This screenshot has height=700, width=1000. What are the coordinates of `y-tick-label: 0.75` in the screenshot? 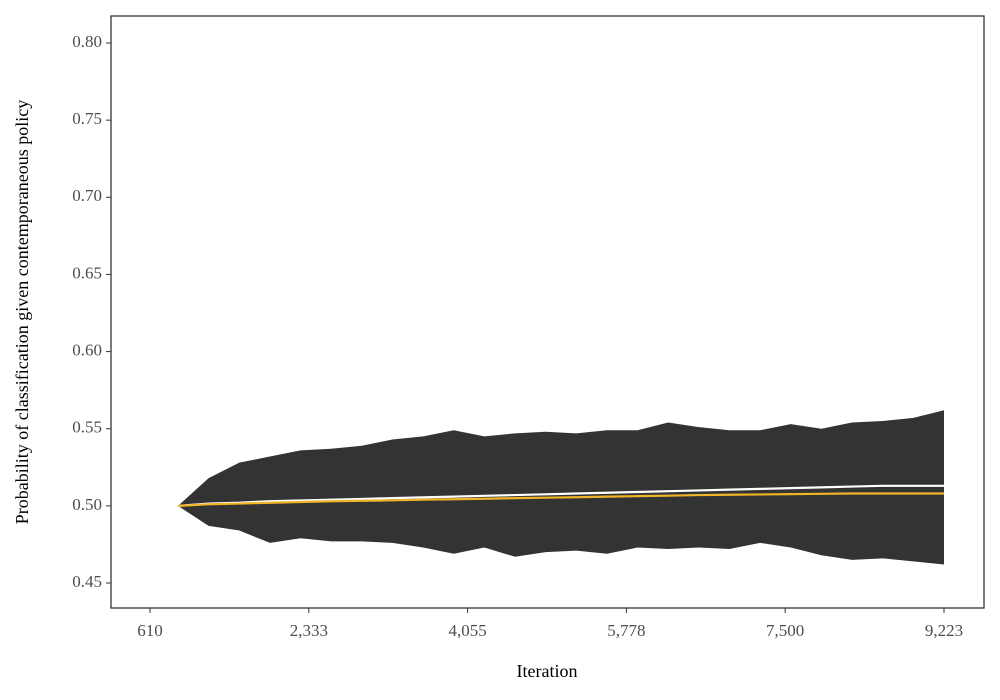 It's located at (87, 118).